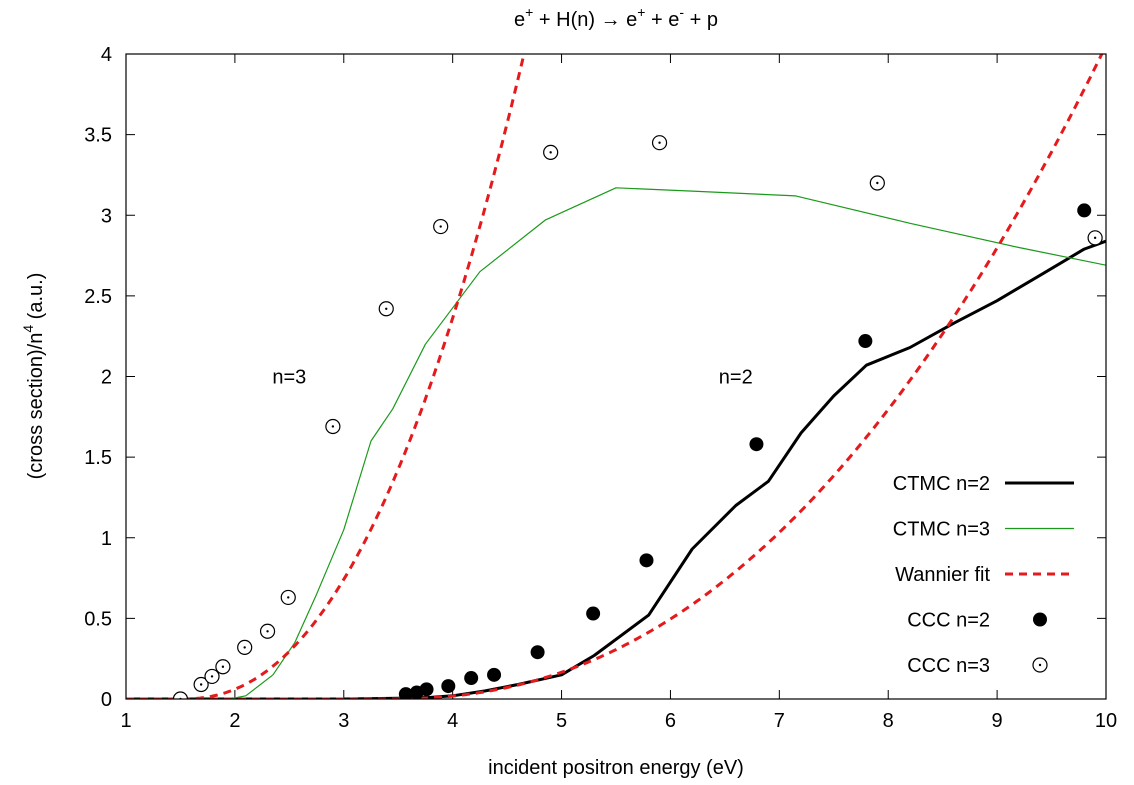  I want to click on annotation-label: n=2, so click(736, 378).